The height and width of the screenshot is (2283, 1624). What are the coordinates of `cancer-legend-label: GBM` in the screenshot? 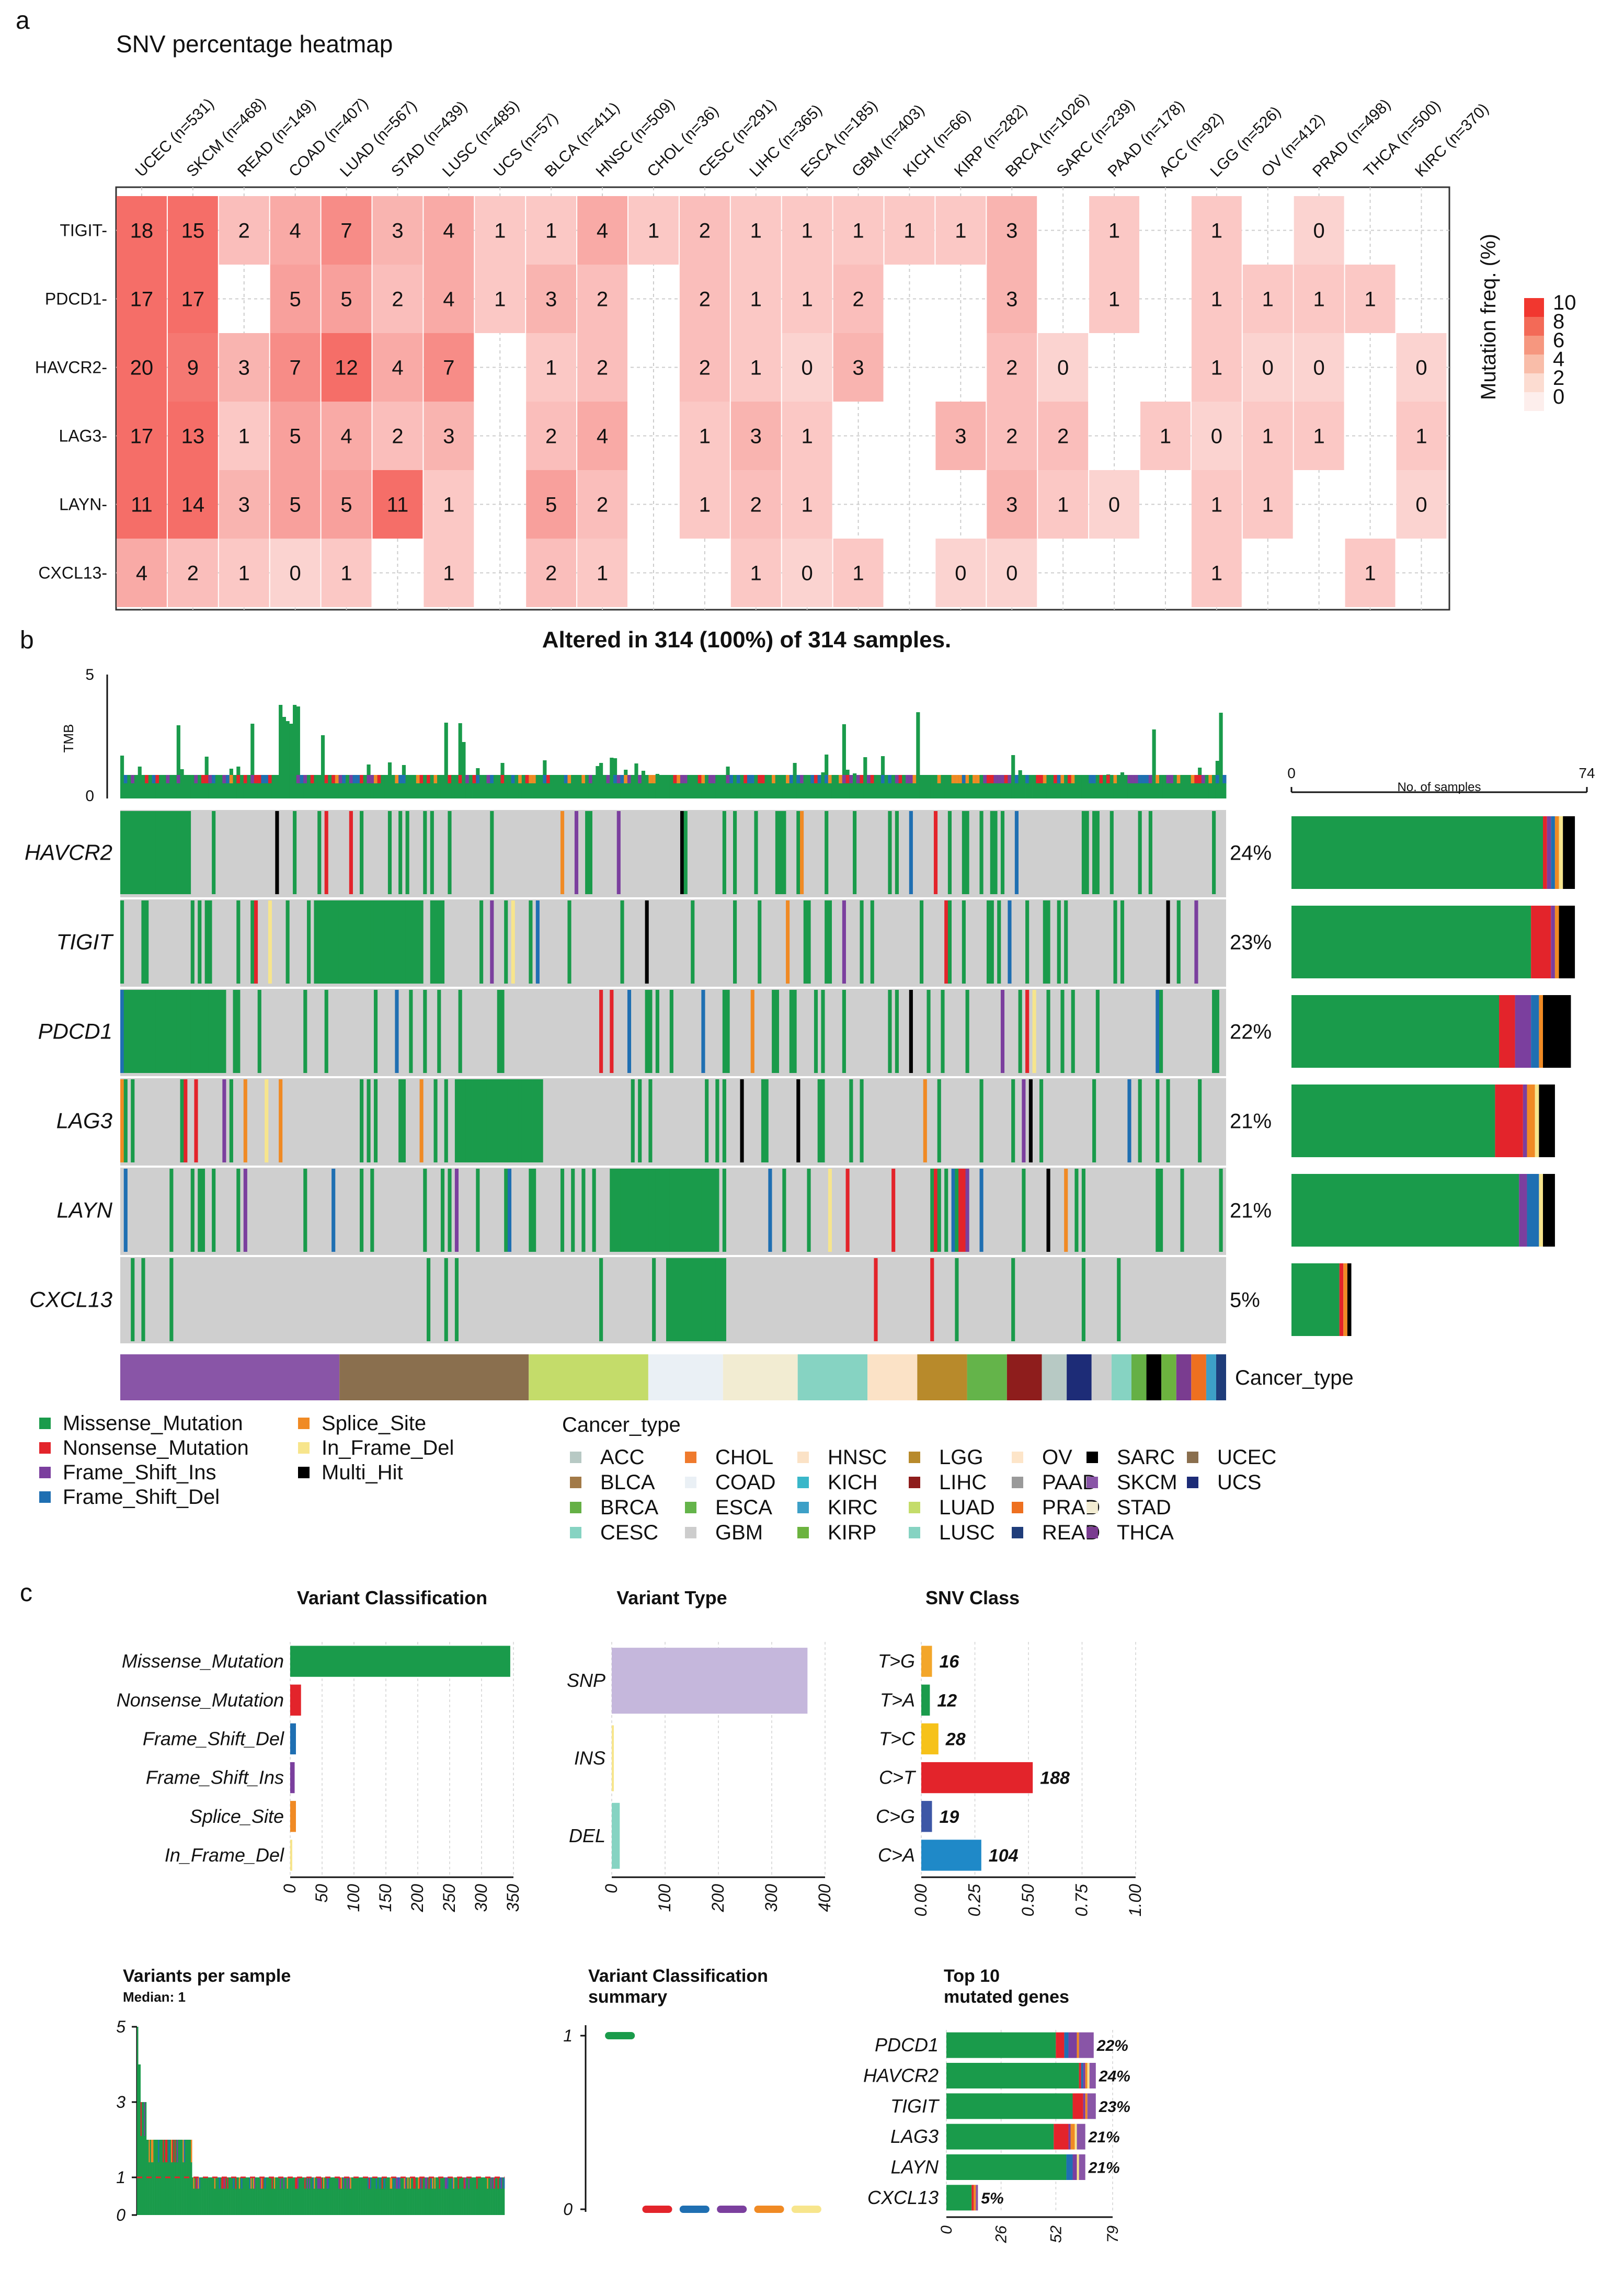 It's located at (739, 1532).